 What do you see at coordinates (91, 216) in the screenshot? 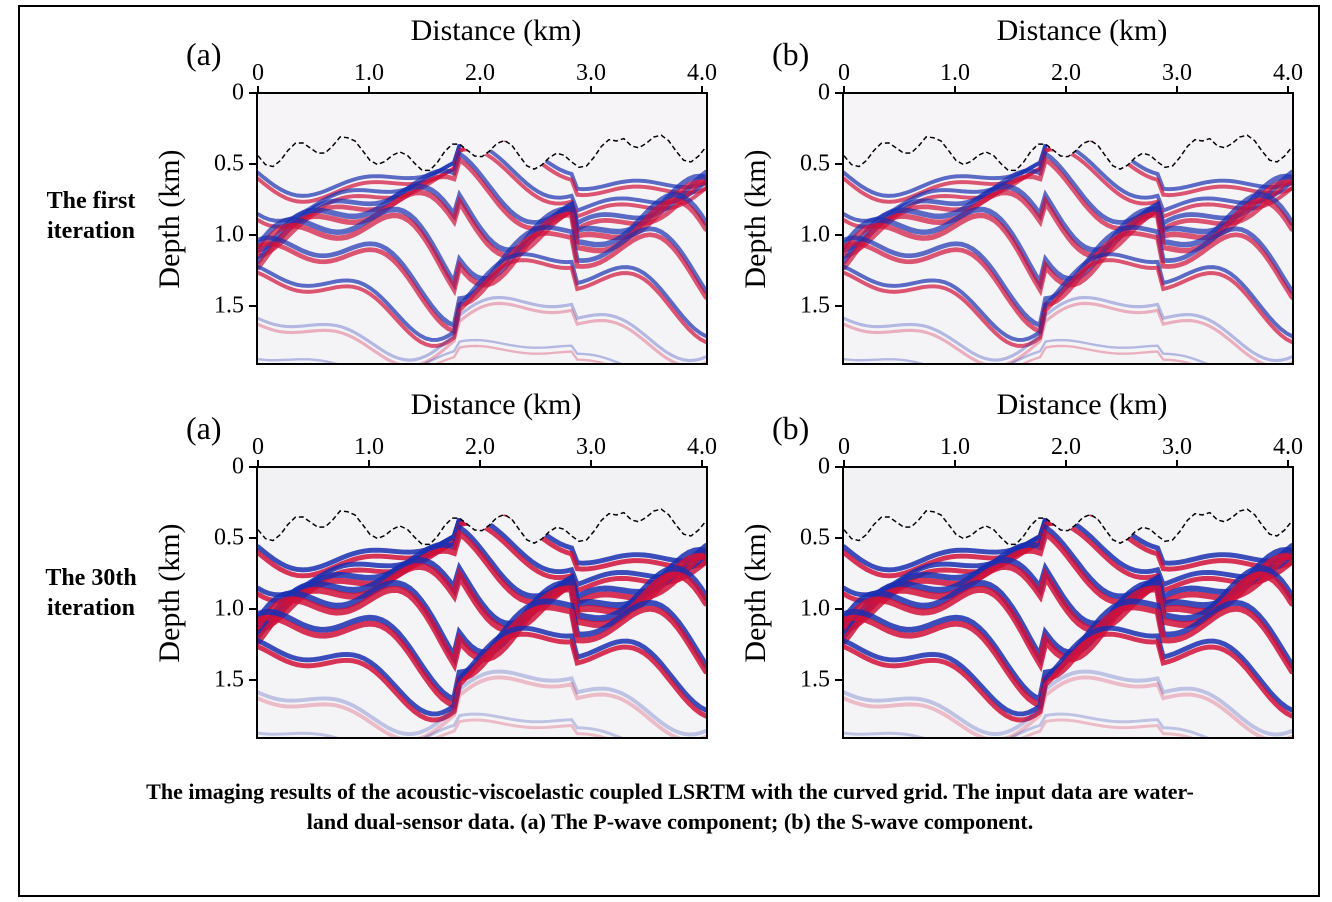
I see `row-label-first-iteration: The first iteration` at bounding box center [91, 216].